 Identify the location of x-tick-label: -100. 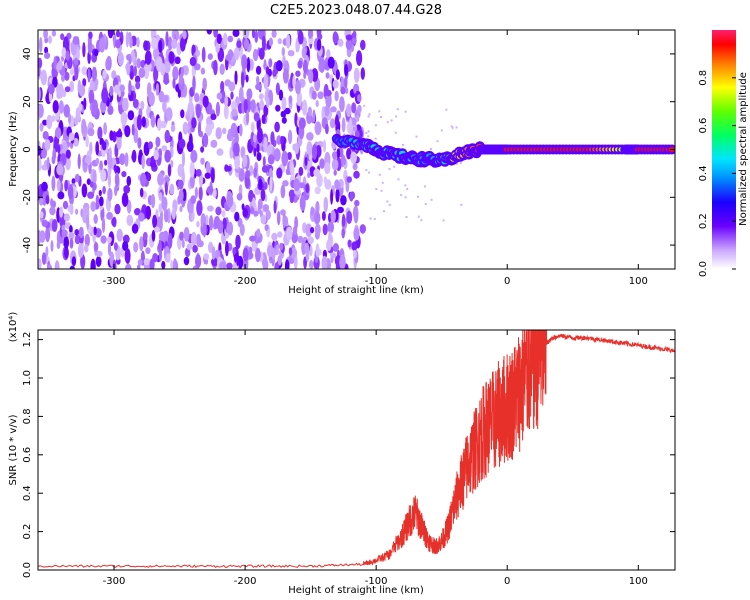
(376, 281).